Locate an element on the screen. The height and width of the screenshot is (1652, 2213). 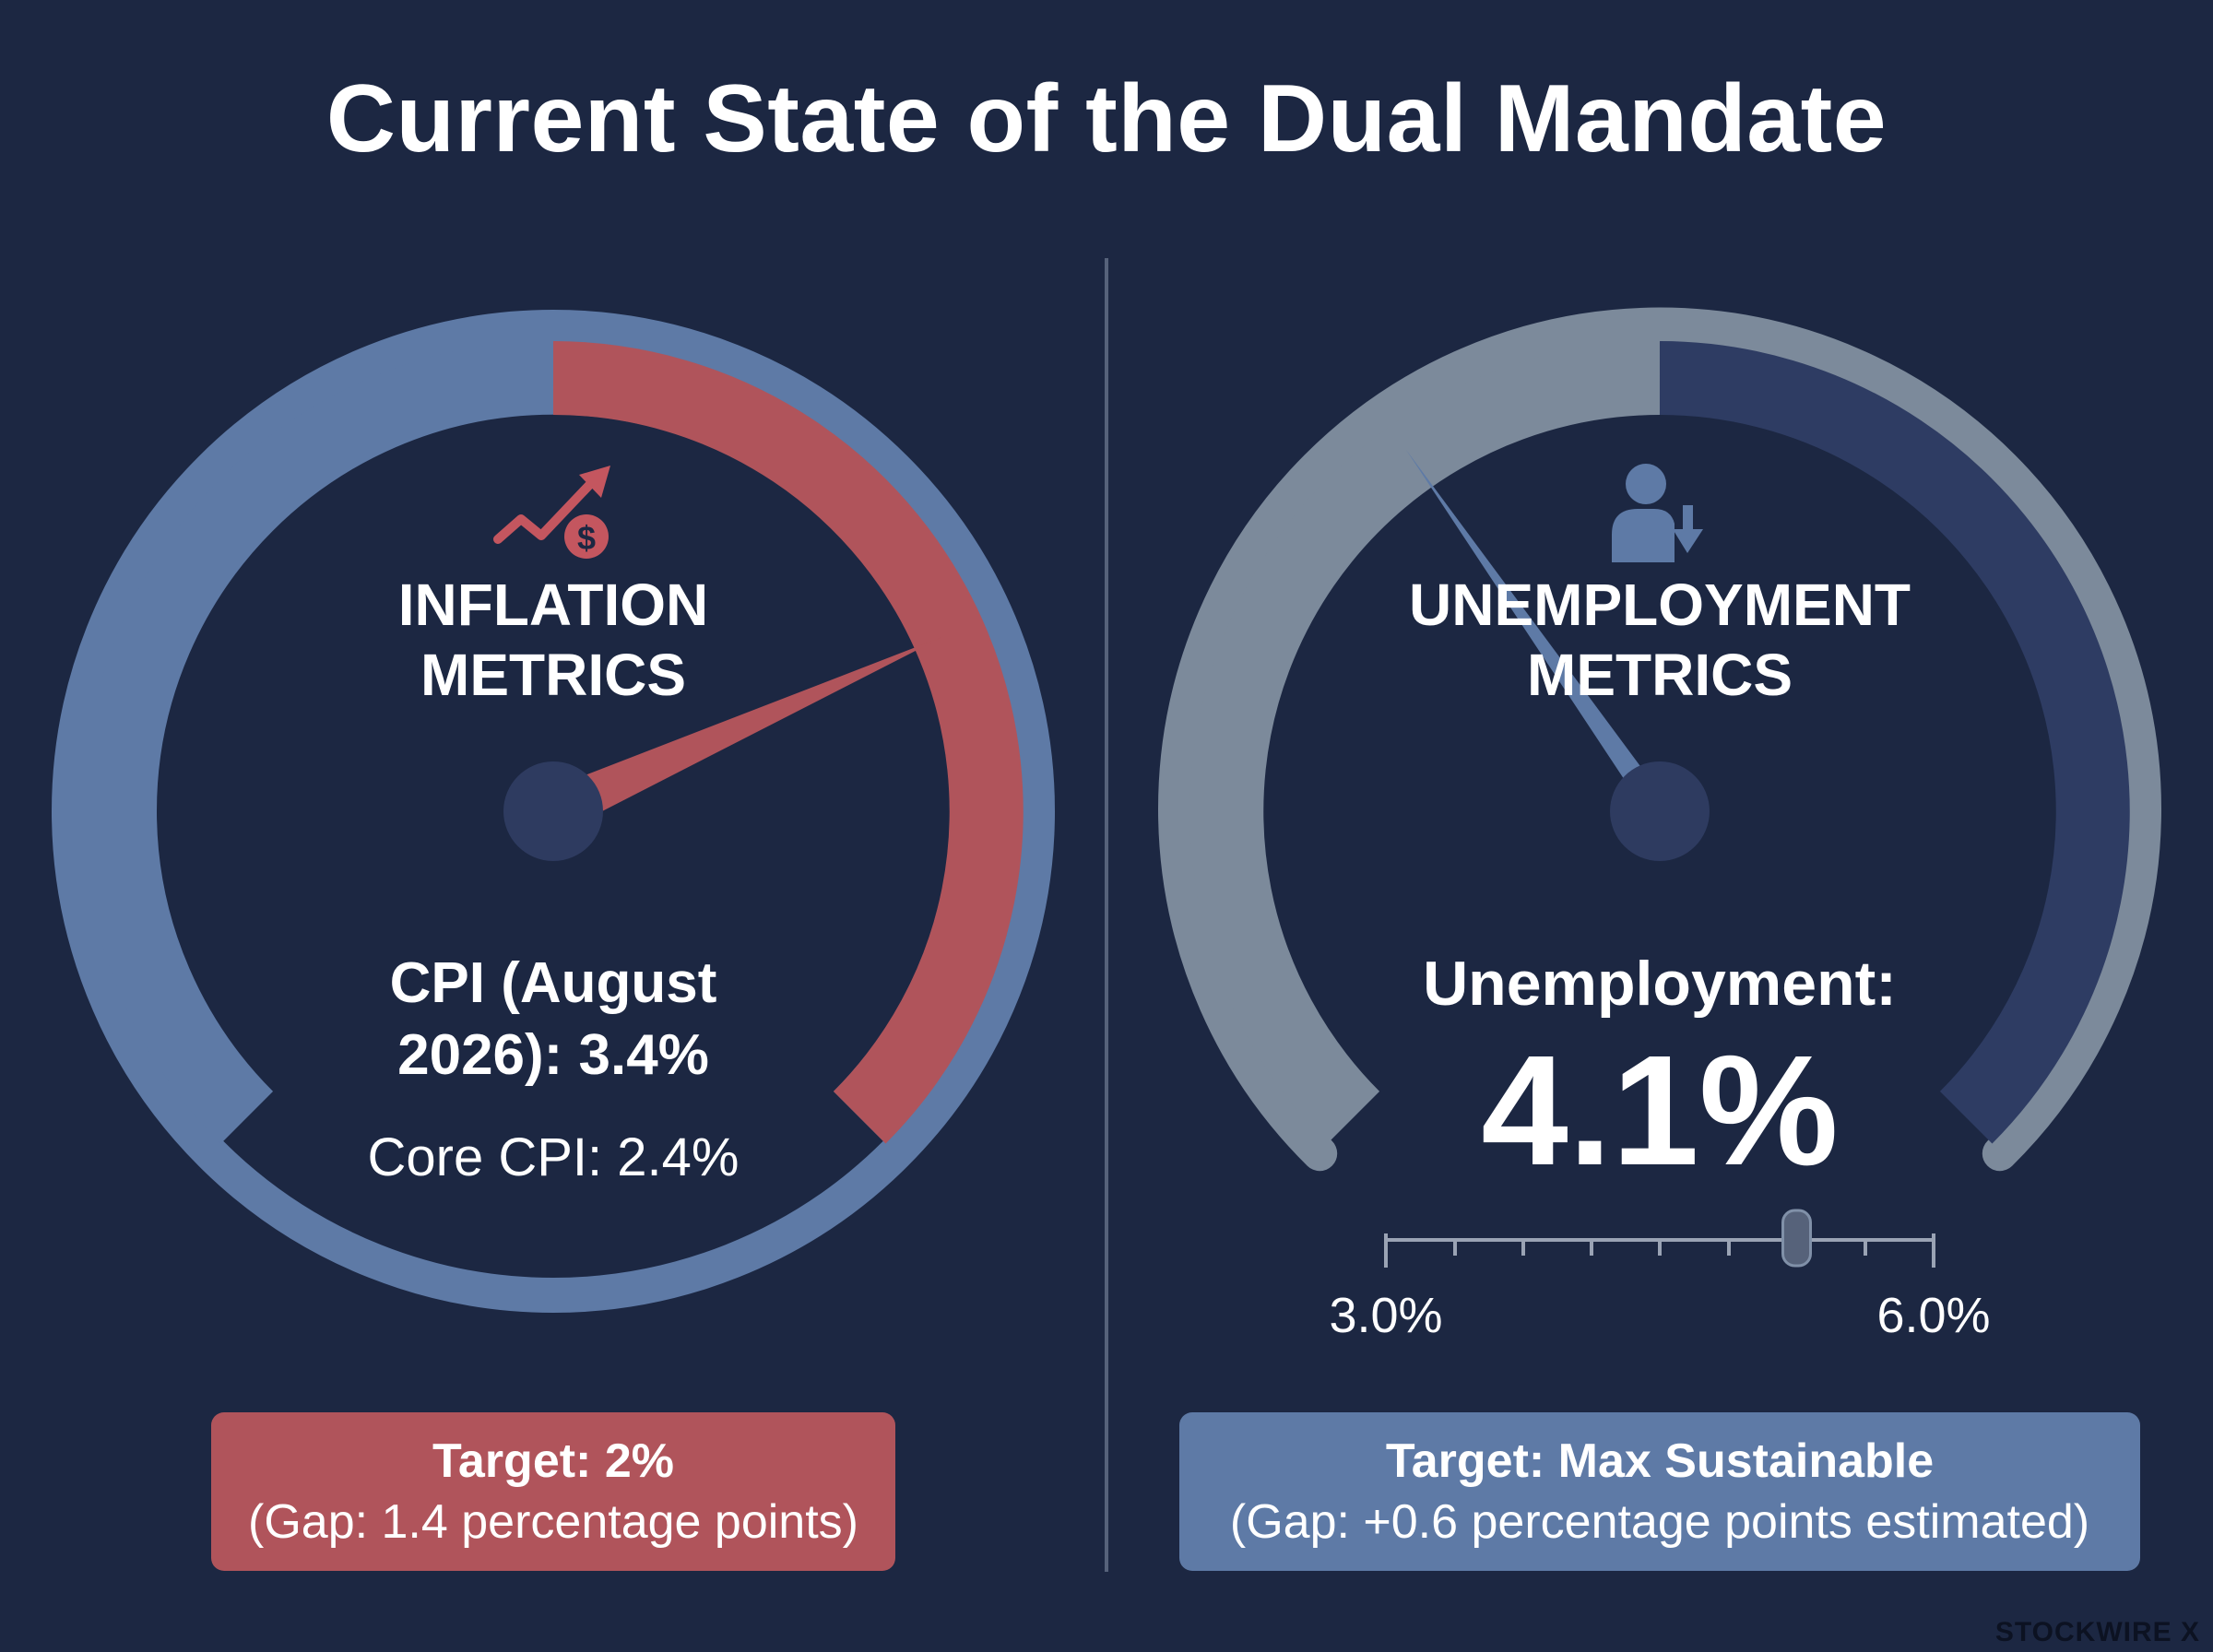
cpi-value: CPI (August 2026): 3.4% is located at coordinates (553, 1020).